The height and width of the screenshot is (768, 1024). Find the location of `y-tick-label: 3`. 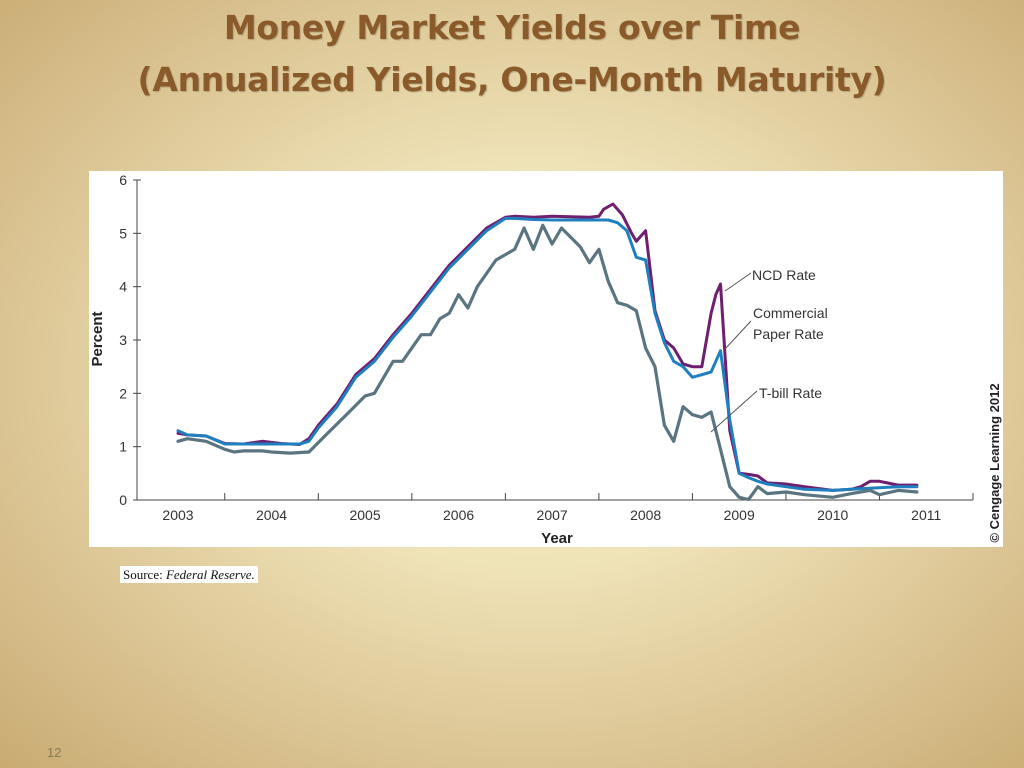

y-tick-label: 3 is located at coordinates (123, 340).